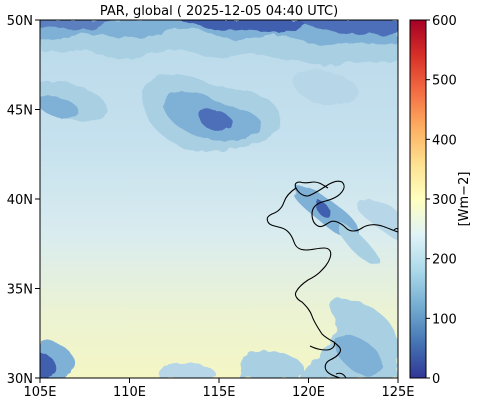 Image resolution: width=480 pixels, height=404 pixels. What do you see at coordinates (397, 392) in the screenshot?
I see `x-tick-label: 125E` at bounding box center [397, 392].